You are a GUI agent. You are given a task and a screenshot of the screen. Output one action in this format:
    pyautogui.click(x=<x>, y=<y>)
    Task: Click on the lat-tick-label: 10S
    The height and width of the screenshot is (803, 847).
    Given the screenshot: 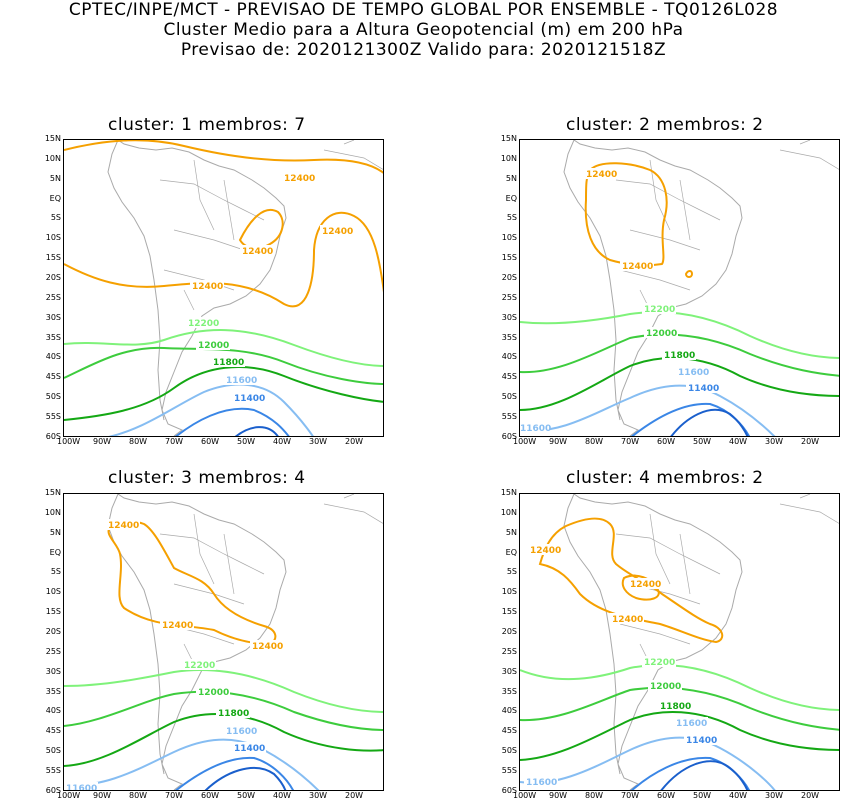 What is the action you would take?
    pyautogui.click(x=509, y=238)
    